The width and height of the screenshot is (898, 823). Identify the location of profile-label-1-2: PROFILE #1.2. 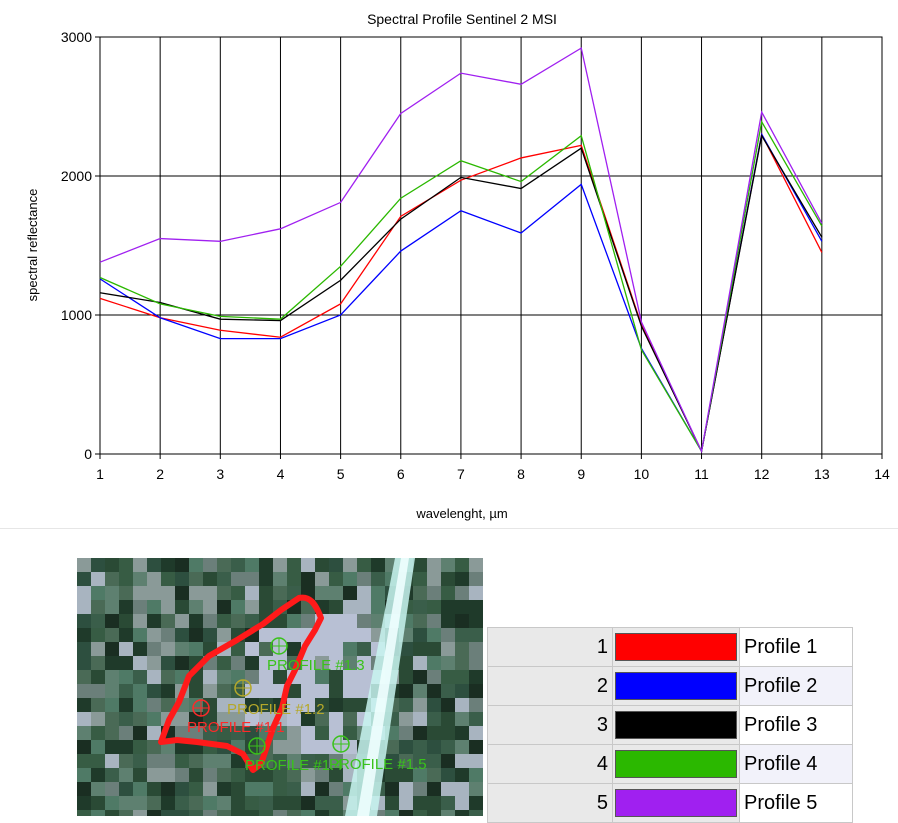
(276, 709).